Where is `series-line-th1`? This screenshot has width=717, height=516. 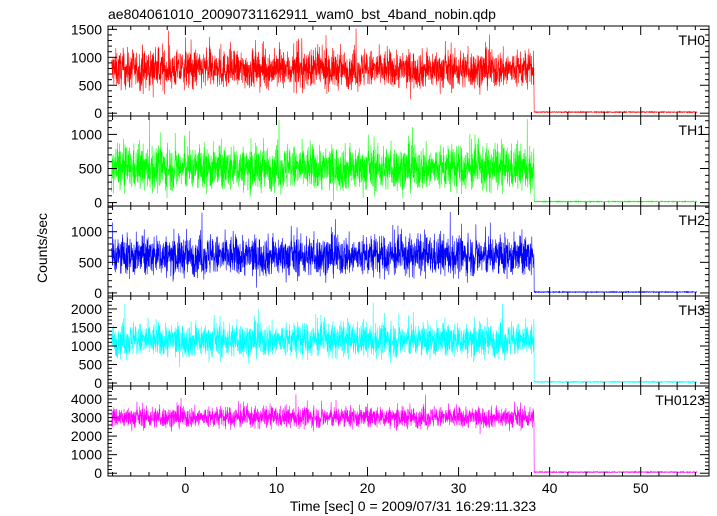 series-line-th1 is located at coordinates (404, 161).